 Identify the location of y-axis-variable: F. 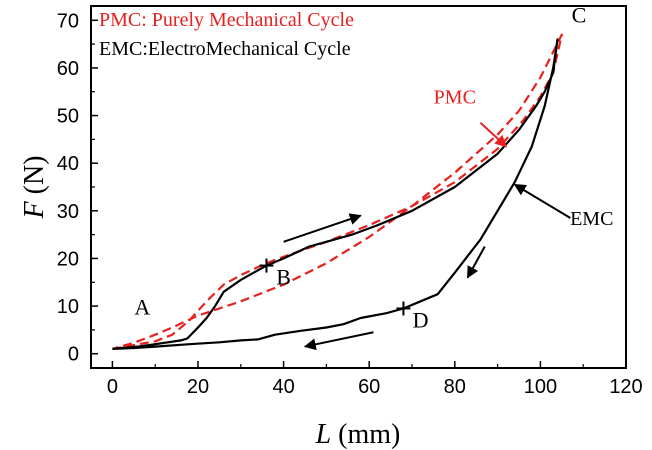
(34, 209).